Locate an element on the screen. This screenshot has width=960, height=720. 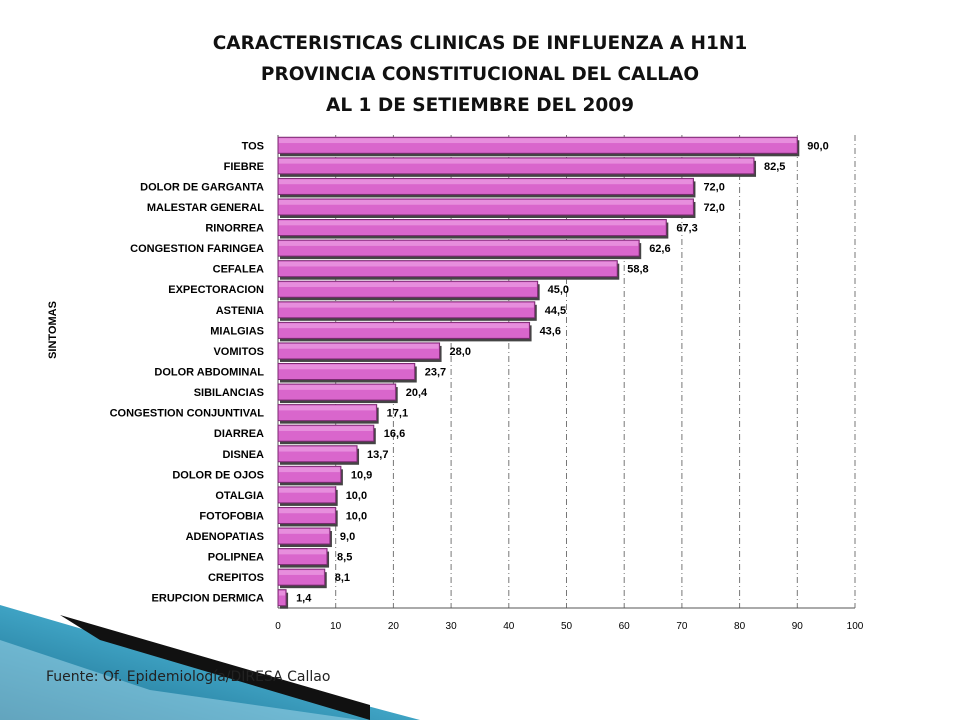
value-label: 58,8 is located at coordinates (637, 270).